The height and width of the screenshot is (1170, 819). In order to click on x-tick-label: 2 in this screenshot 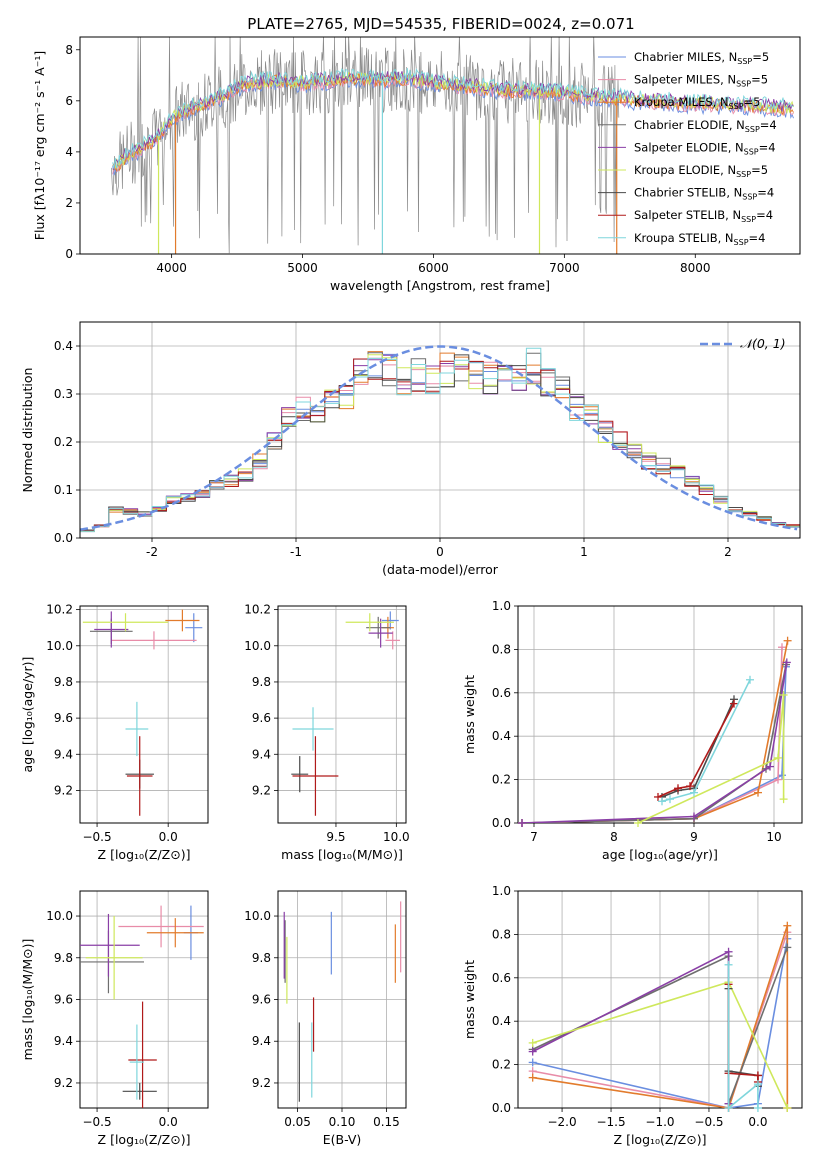, I will do `click(728, 552)`.